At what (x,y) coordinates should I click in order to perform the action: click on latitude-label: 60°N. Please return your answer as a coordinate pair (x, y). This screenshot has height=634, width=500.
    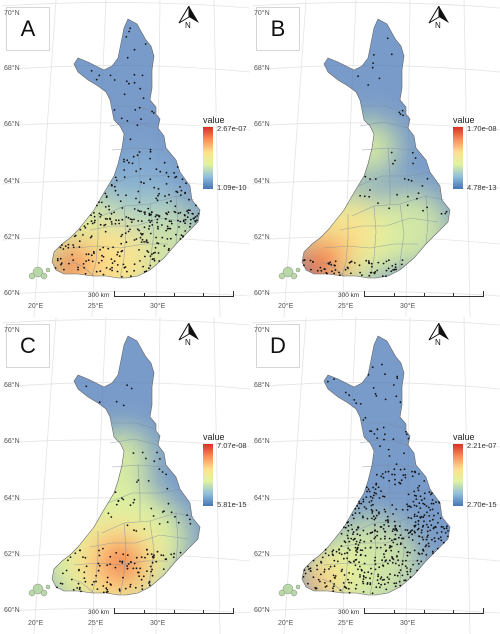
    Looking at the image, I should click on (12, 610).